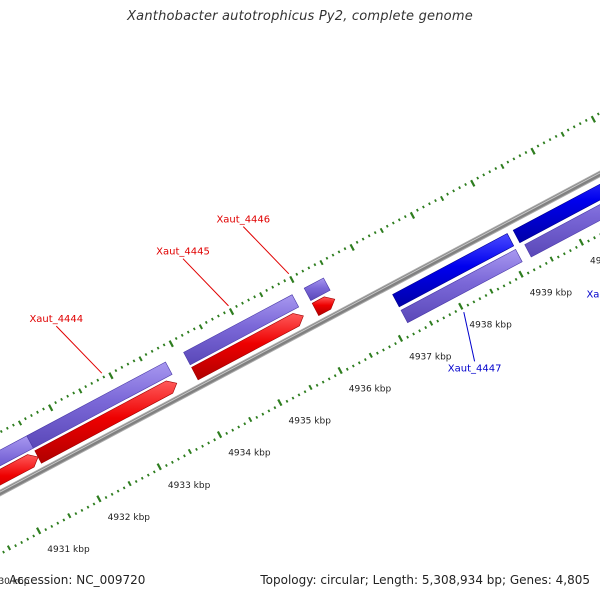 This screenshot has height=600, width=600. Describe the element at coordinates (68, 550) in the screenshot. I see `kbp-tick-label: 4931 kbp` at that location.